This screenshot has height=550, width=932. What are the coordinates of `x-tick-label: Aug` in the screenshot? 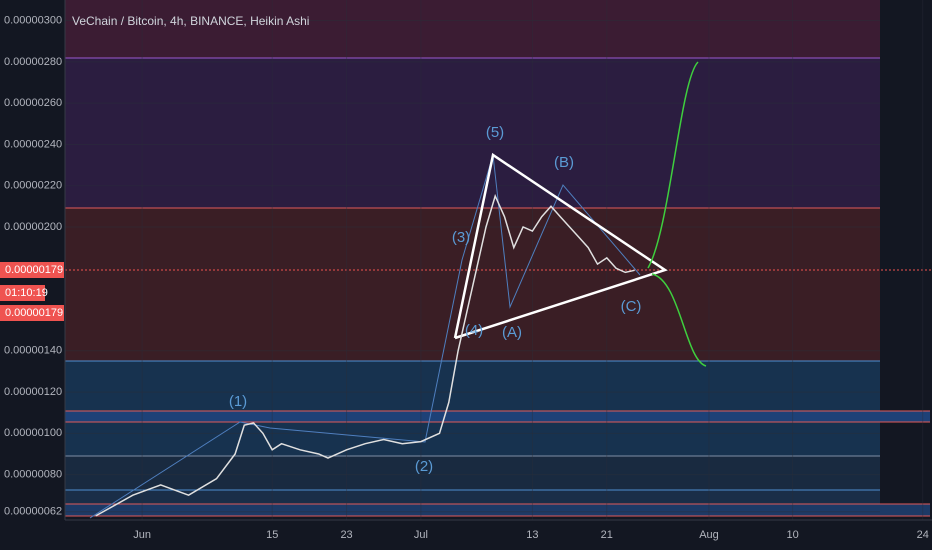 It's located at (709, 535).